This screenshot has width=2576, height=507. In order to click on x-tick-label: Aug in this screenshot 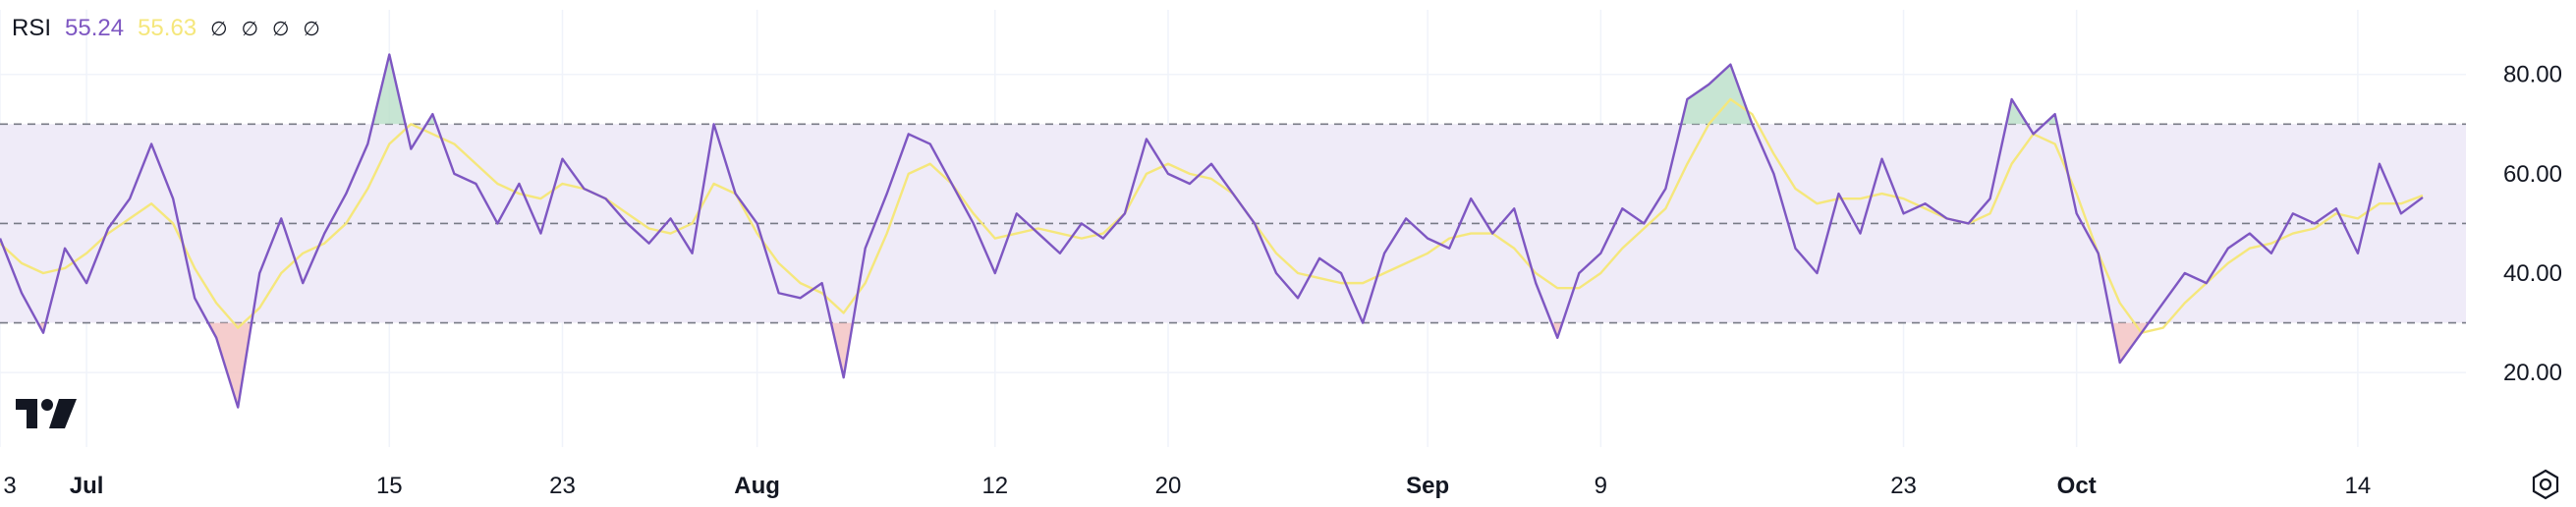, I will do `click(757, 486)`.